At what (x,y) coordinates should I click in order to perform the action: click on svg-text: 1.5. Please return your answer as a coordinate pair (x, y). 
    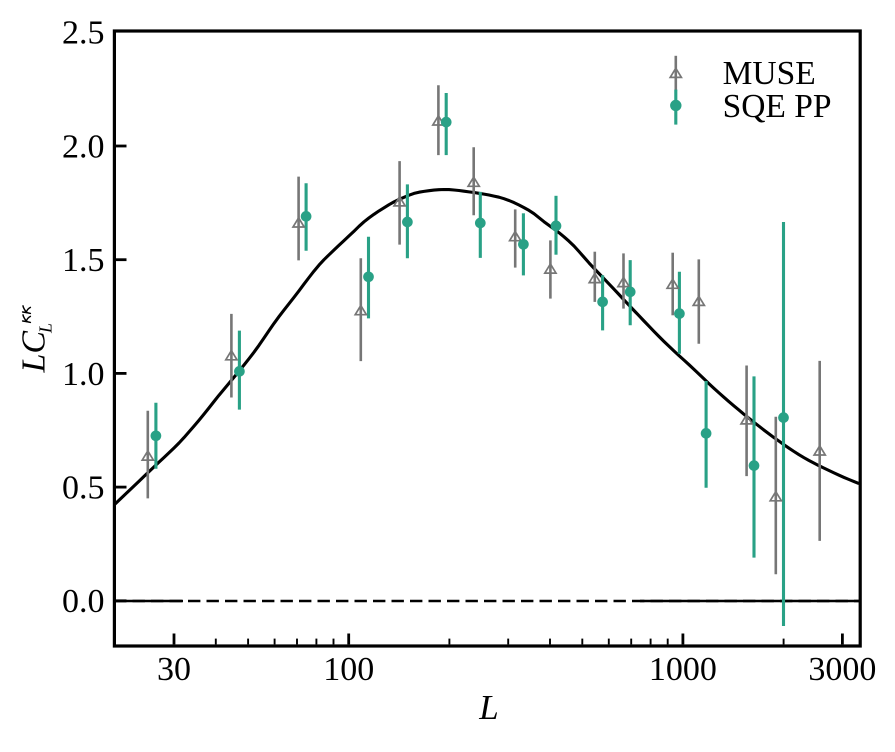
    Looking at the image, I should click on (83, 260).